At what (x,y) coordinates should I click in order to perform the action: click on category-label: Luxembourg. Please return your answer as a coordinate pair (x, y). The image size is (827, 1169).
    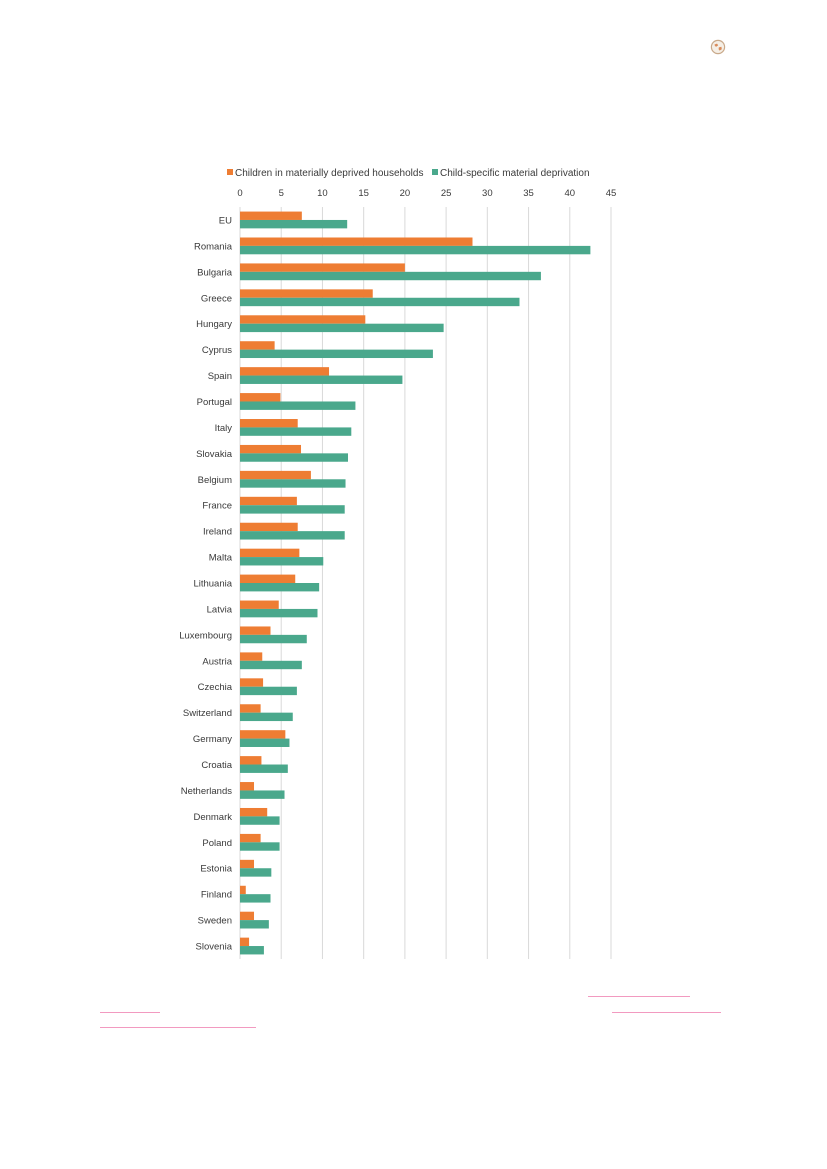
    Looking at the image, I should click on (205, 635).